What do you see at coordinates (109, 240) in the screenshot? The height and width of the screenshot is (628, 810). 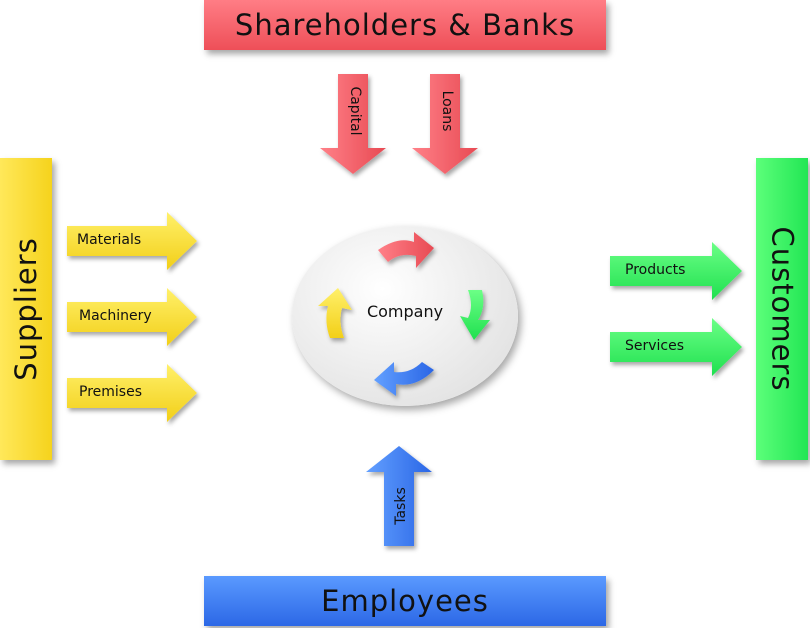 I see `materials-label: Materials` at bounding box center [109, 240].